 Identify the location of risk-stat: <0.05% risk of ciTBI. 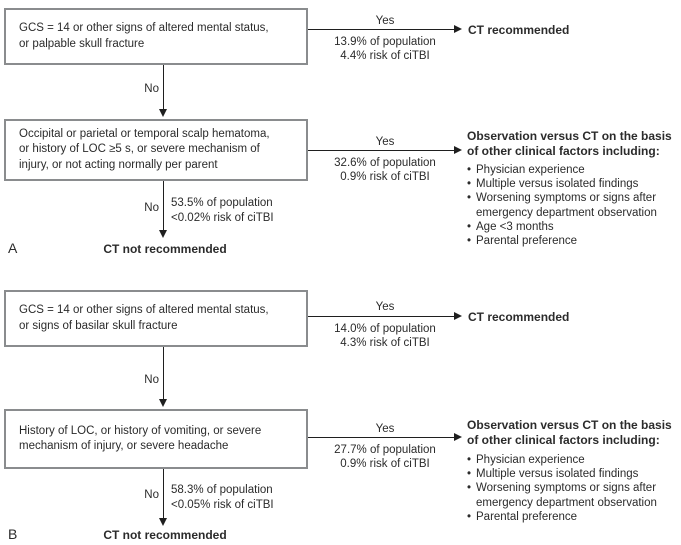
(222, 504).